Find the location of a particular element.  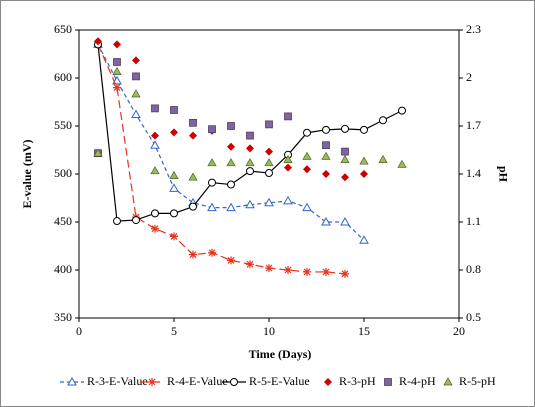

legend-item: R-3-pH is located at coordinates (350, 381).